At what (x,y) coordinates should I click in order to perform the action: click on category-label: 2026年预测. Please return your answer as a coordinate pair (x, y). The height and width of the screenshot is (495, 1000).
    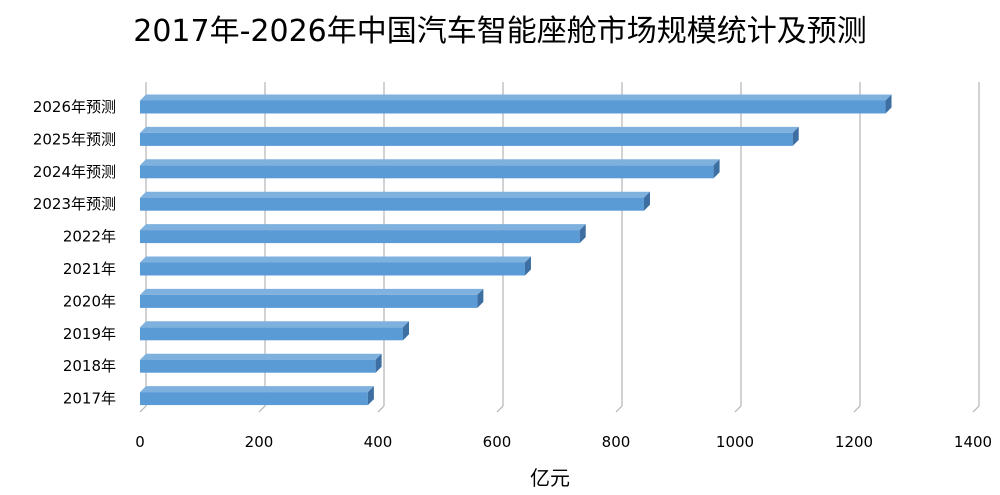
    Looking at the image, I should click on (74, 107).